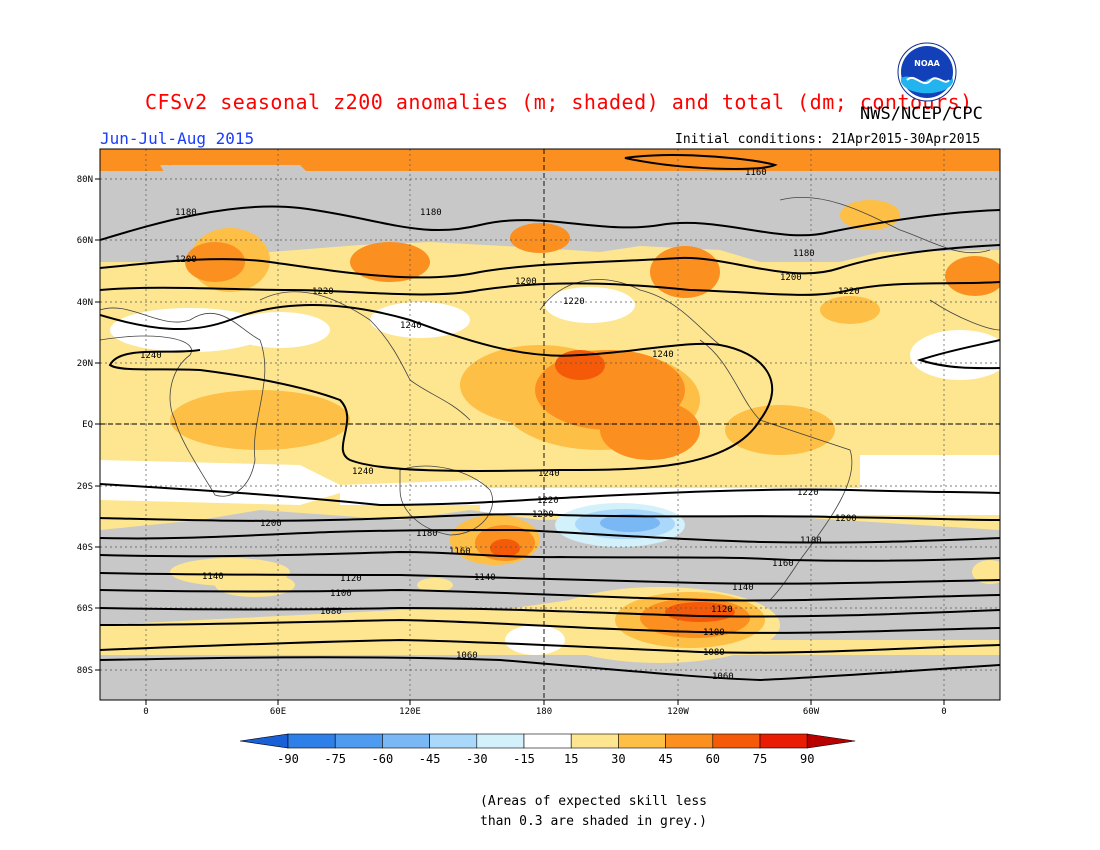  What do you see at coordinates (593, 801) in the screenshot?
I see `skill-note-line: (Areas of expected skill less` at bounding box center [593, 801].